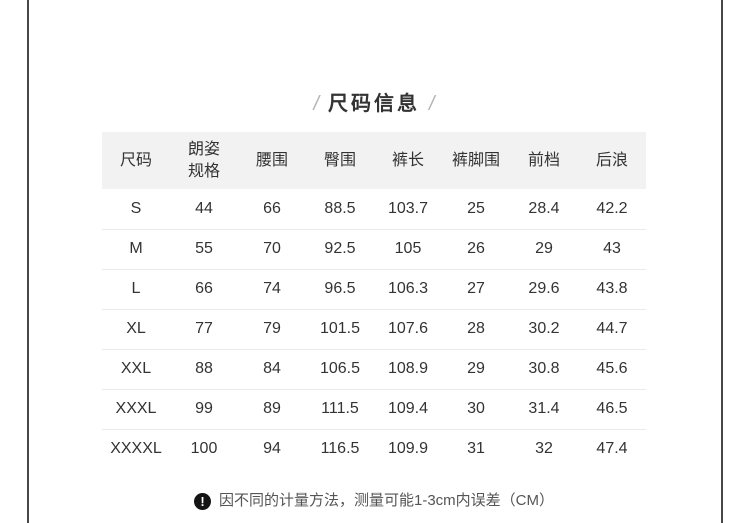 Image resolution: width=750 pixels, height=523 pixels. I want to click on measurement-disclaimer: ! 因不同的计量方法，测量可能1-3cm内误差（CM）, so click(374, 501).